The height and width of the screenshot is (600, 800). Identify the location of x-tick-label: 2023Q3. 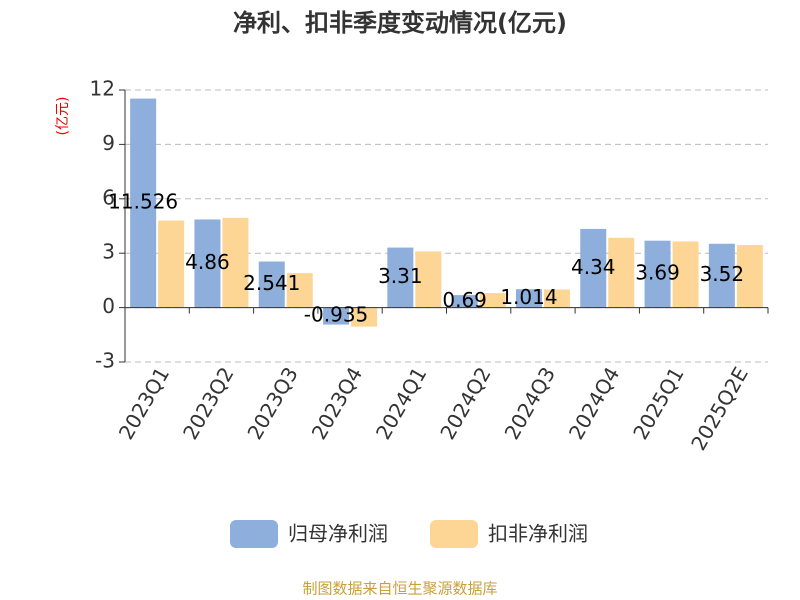
(272, 403).